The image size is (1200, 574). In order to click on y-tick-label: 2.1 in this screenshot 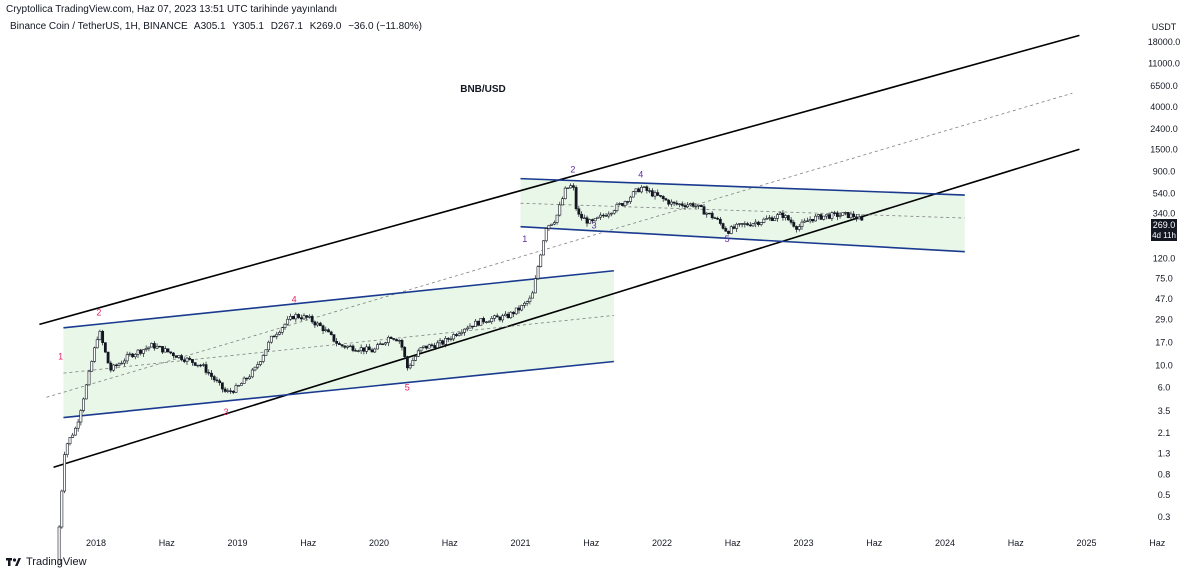, I will do `click(1164, 433)`.